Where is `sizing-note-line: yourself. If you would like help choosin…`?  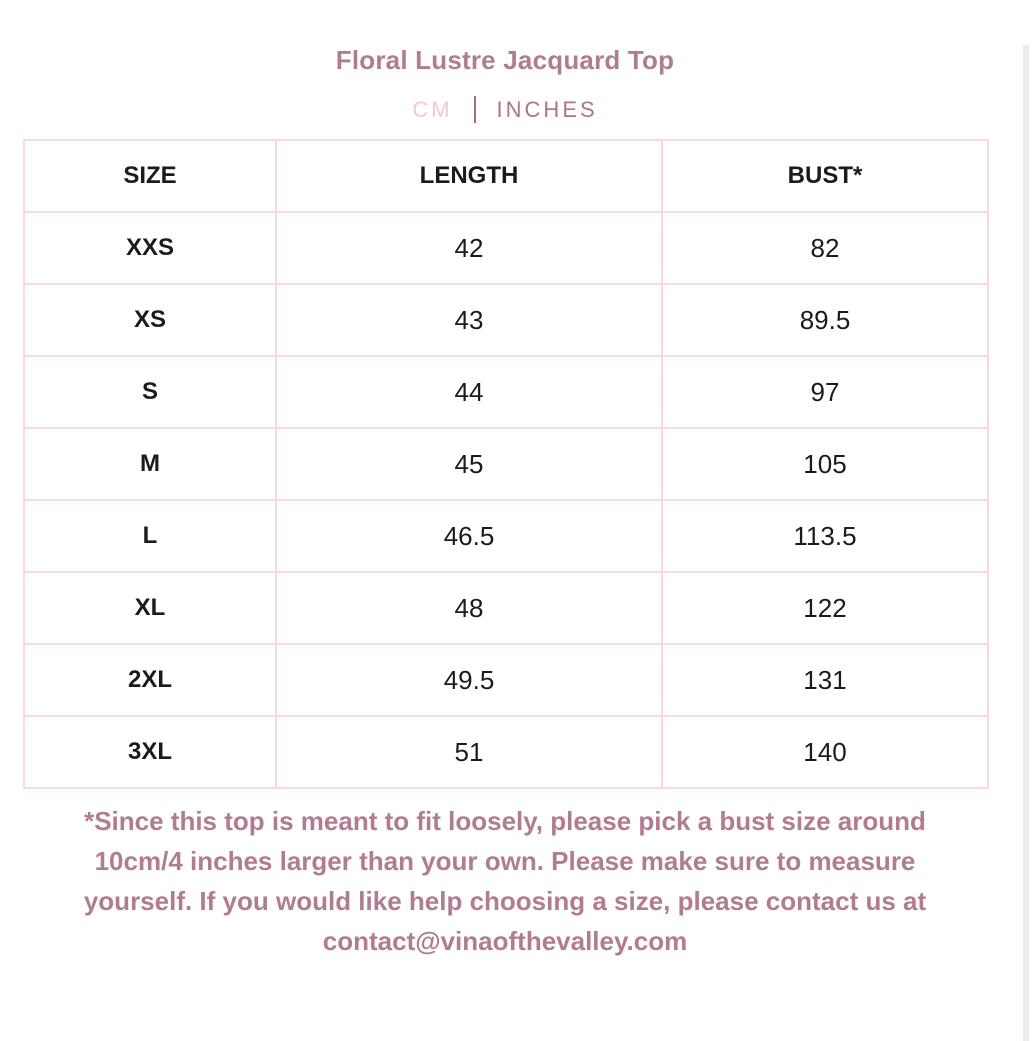
sizing-note-line: yourself. If you would like help choosin… is located at coordinates (505, 901).